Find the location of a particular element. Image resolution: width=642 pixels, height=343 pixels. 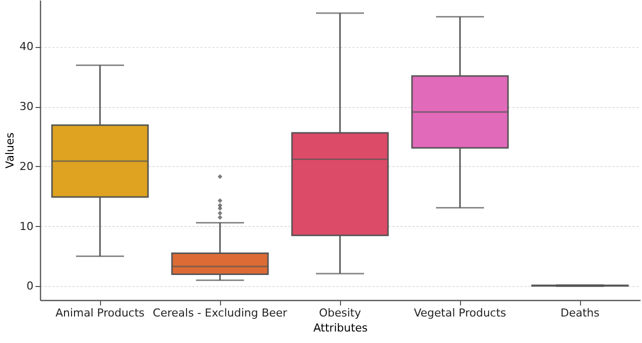

x-tick-label: Cereals - Excluding Beer is located at coordinates (220, 313).